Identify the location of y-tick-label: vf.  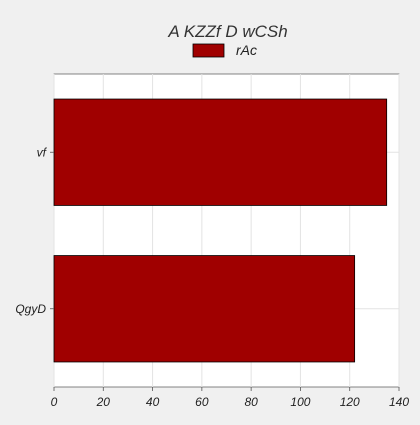
(42, 152).